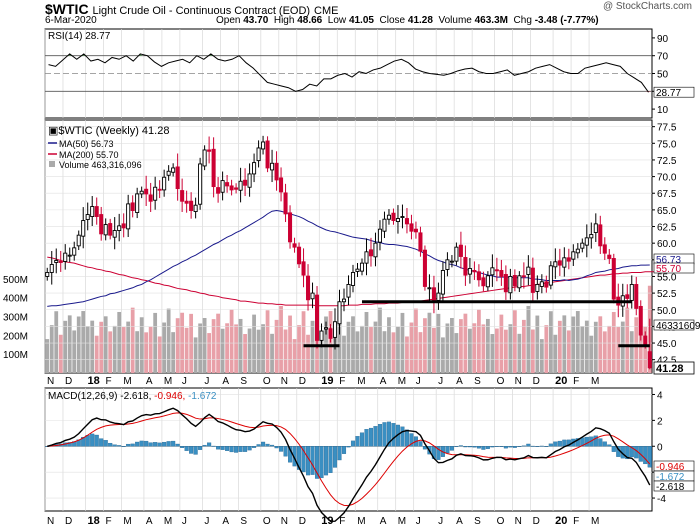 The image size is (700, 530). I want to click on ma200-last-label-box, so click(674, 268).